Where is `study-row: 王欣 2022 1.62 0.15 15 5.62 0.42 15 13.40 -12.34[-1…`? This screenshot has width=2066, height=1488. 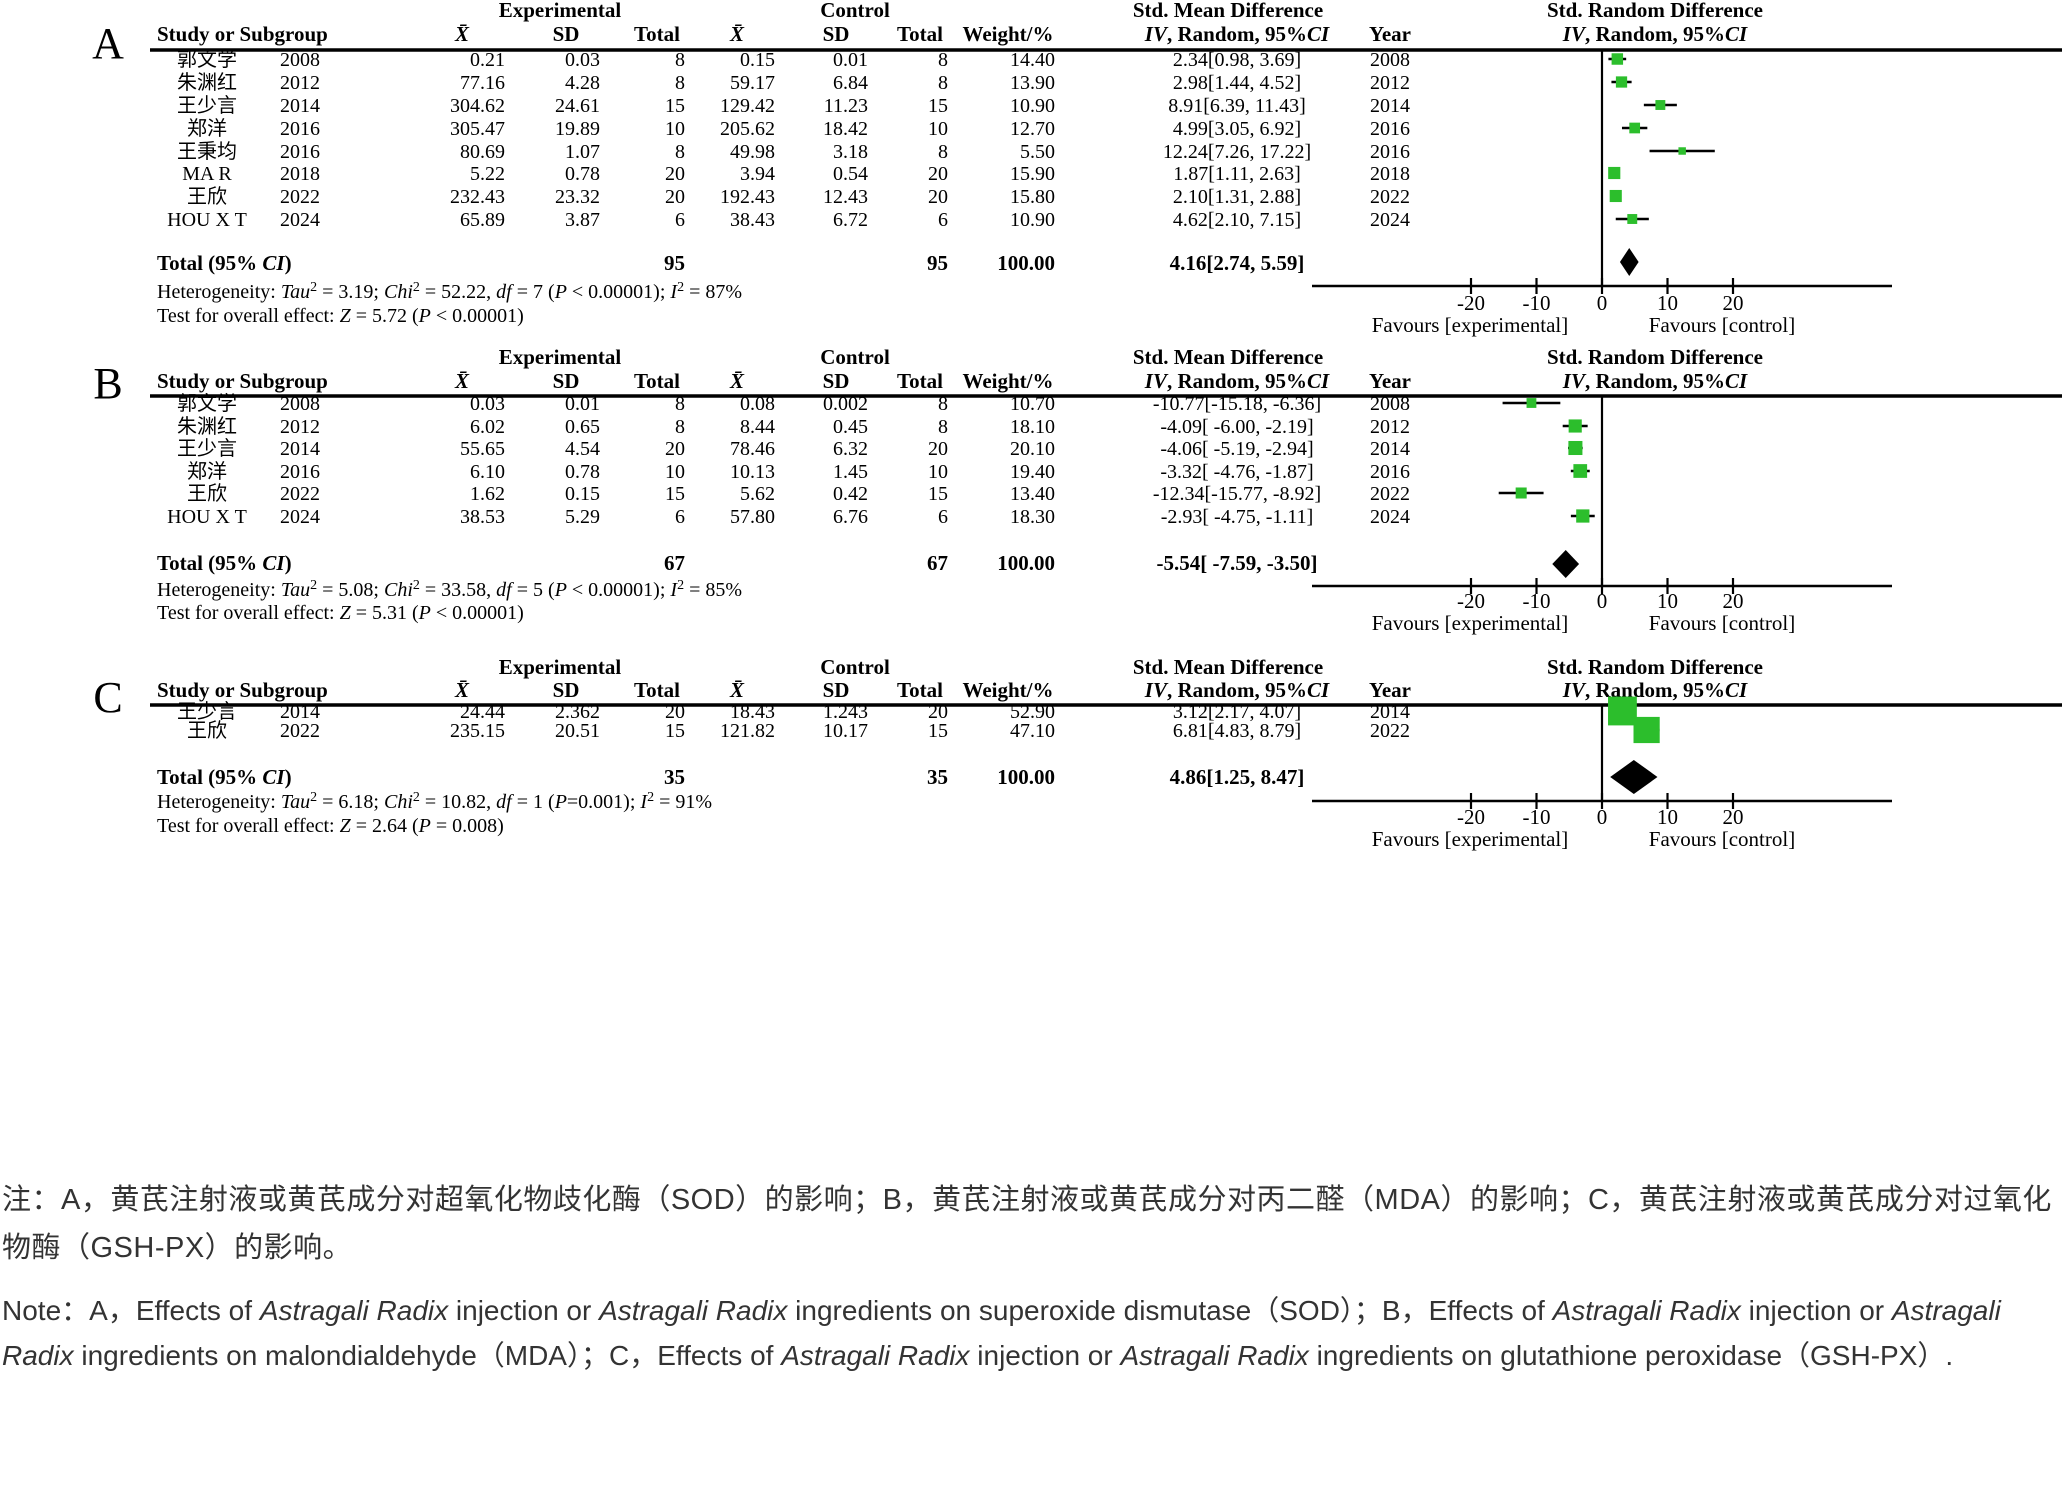
study-row: 王欣 2022 1.62 0.15 15 5.62 0.42 15 13.40 -12.34[-1… is located at coordinates (865, 493).